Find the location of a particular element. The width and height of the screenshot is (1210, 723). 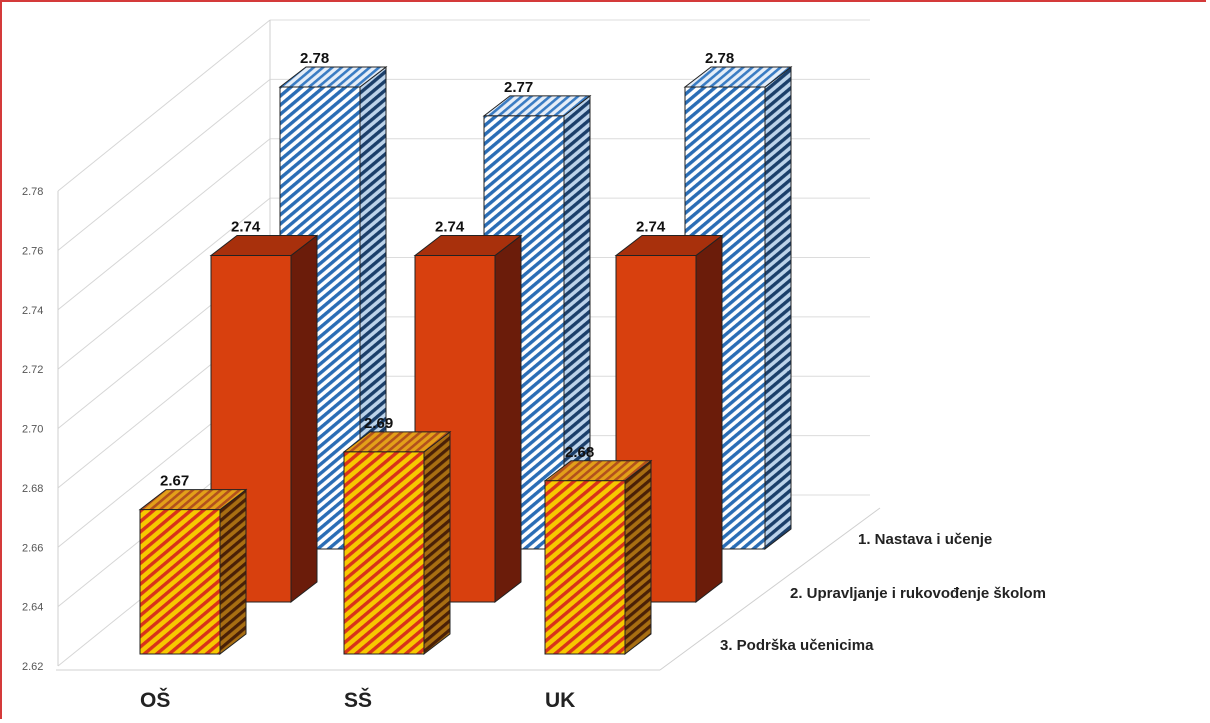

category-label: SŠ is located at coordinates (358, 700).